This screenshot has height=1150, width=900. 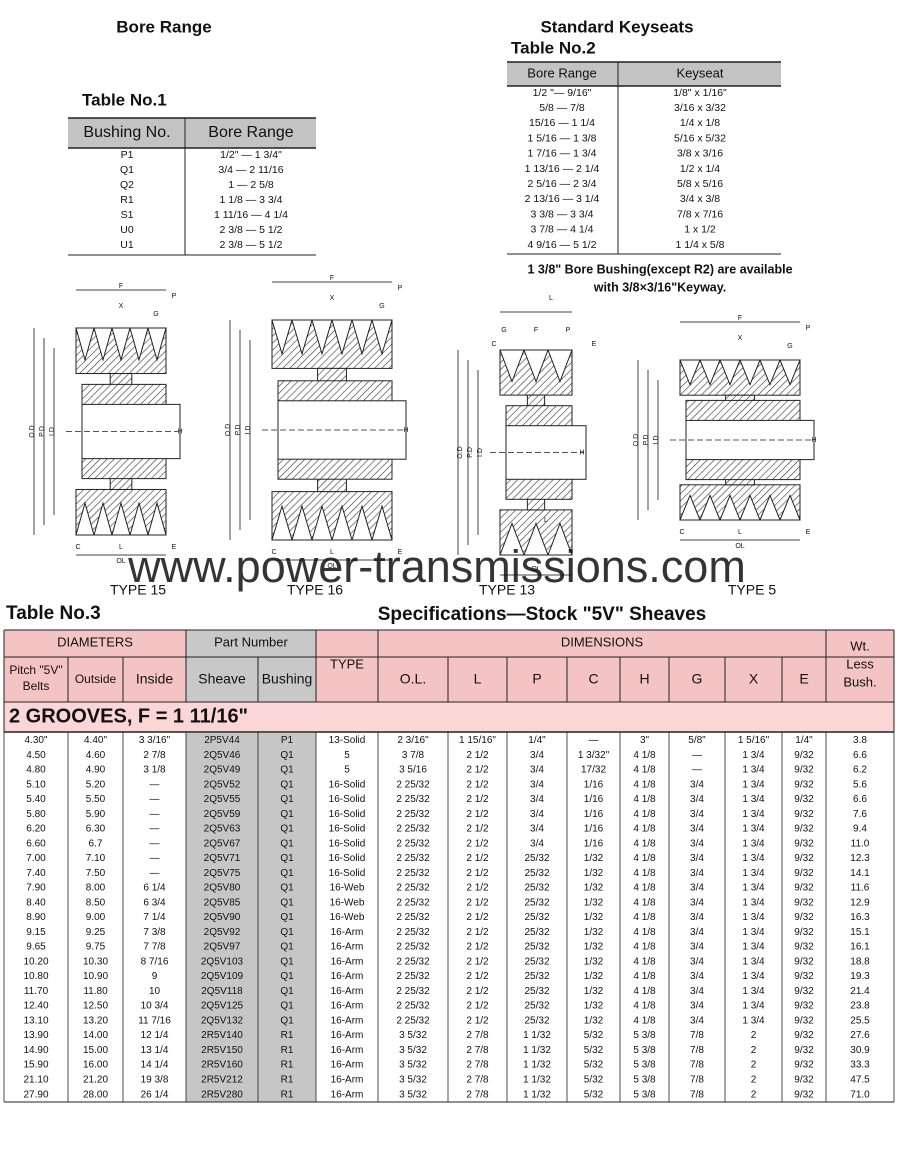 I want to click on cell: 16-Solid, so click(x=347, y=799).